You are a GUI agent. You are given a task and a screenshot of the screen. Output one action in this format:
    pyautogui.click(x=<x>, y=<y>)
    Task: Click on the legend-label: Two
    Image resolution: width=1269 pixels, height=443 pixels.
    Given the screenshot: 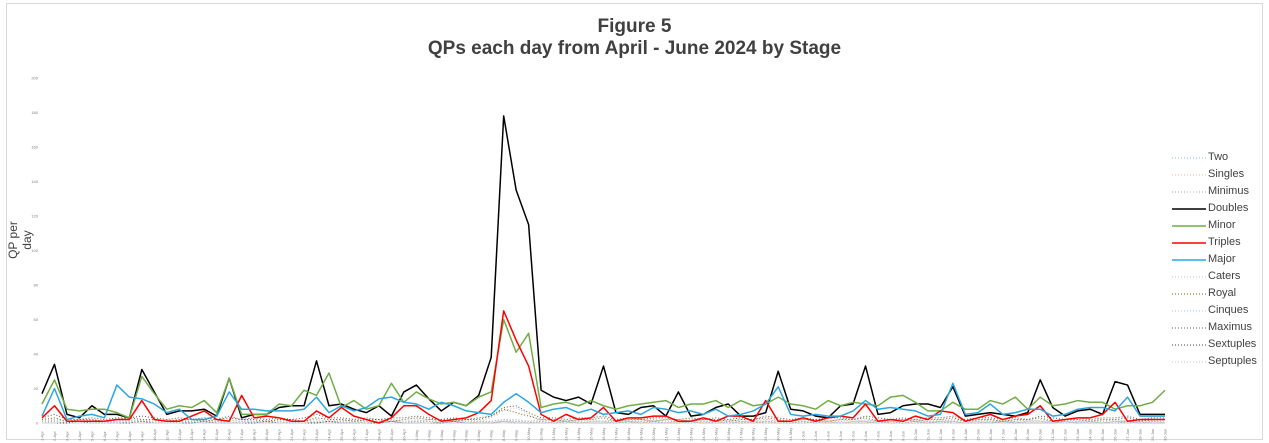 What is the action you would take?
    pyautogui.click(x=1218, y=157)
    